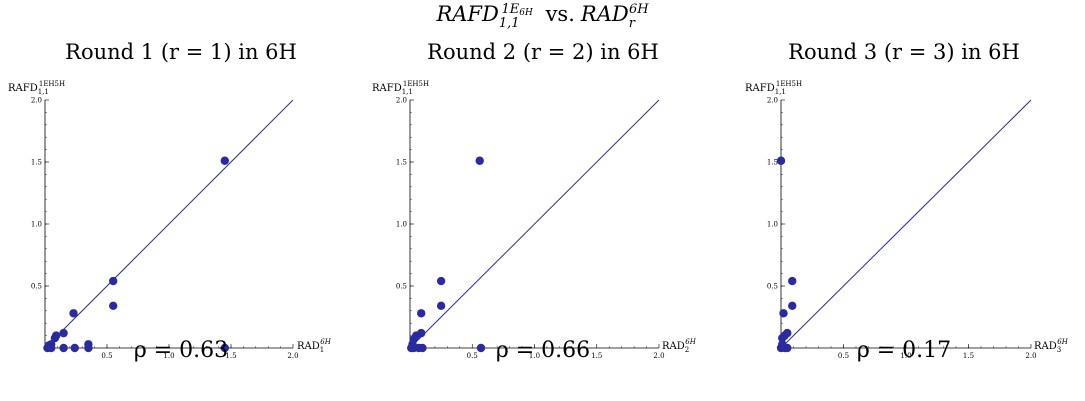 The width and height of the screenshot is (1085, 401). Describe the element at coordinates (904, 350) in the screenshot. I see `correlation-label: ρ = 0.17` at that location.